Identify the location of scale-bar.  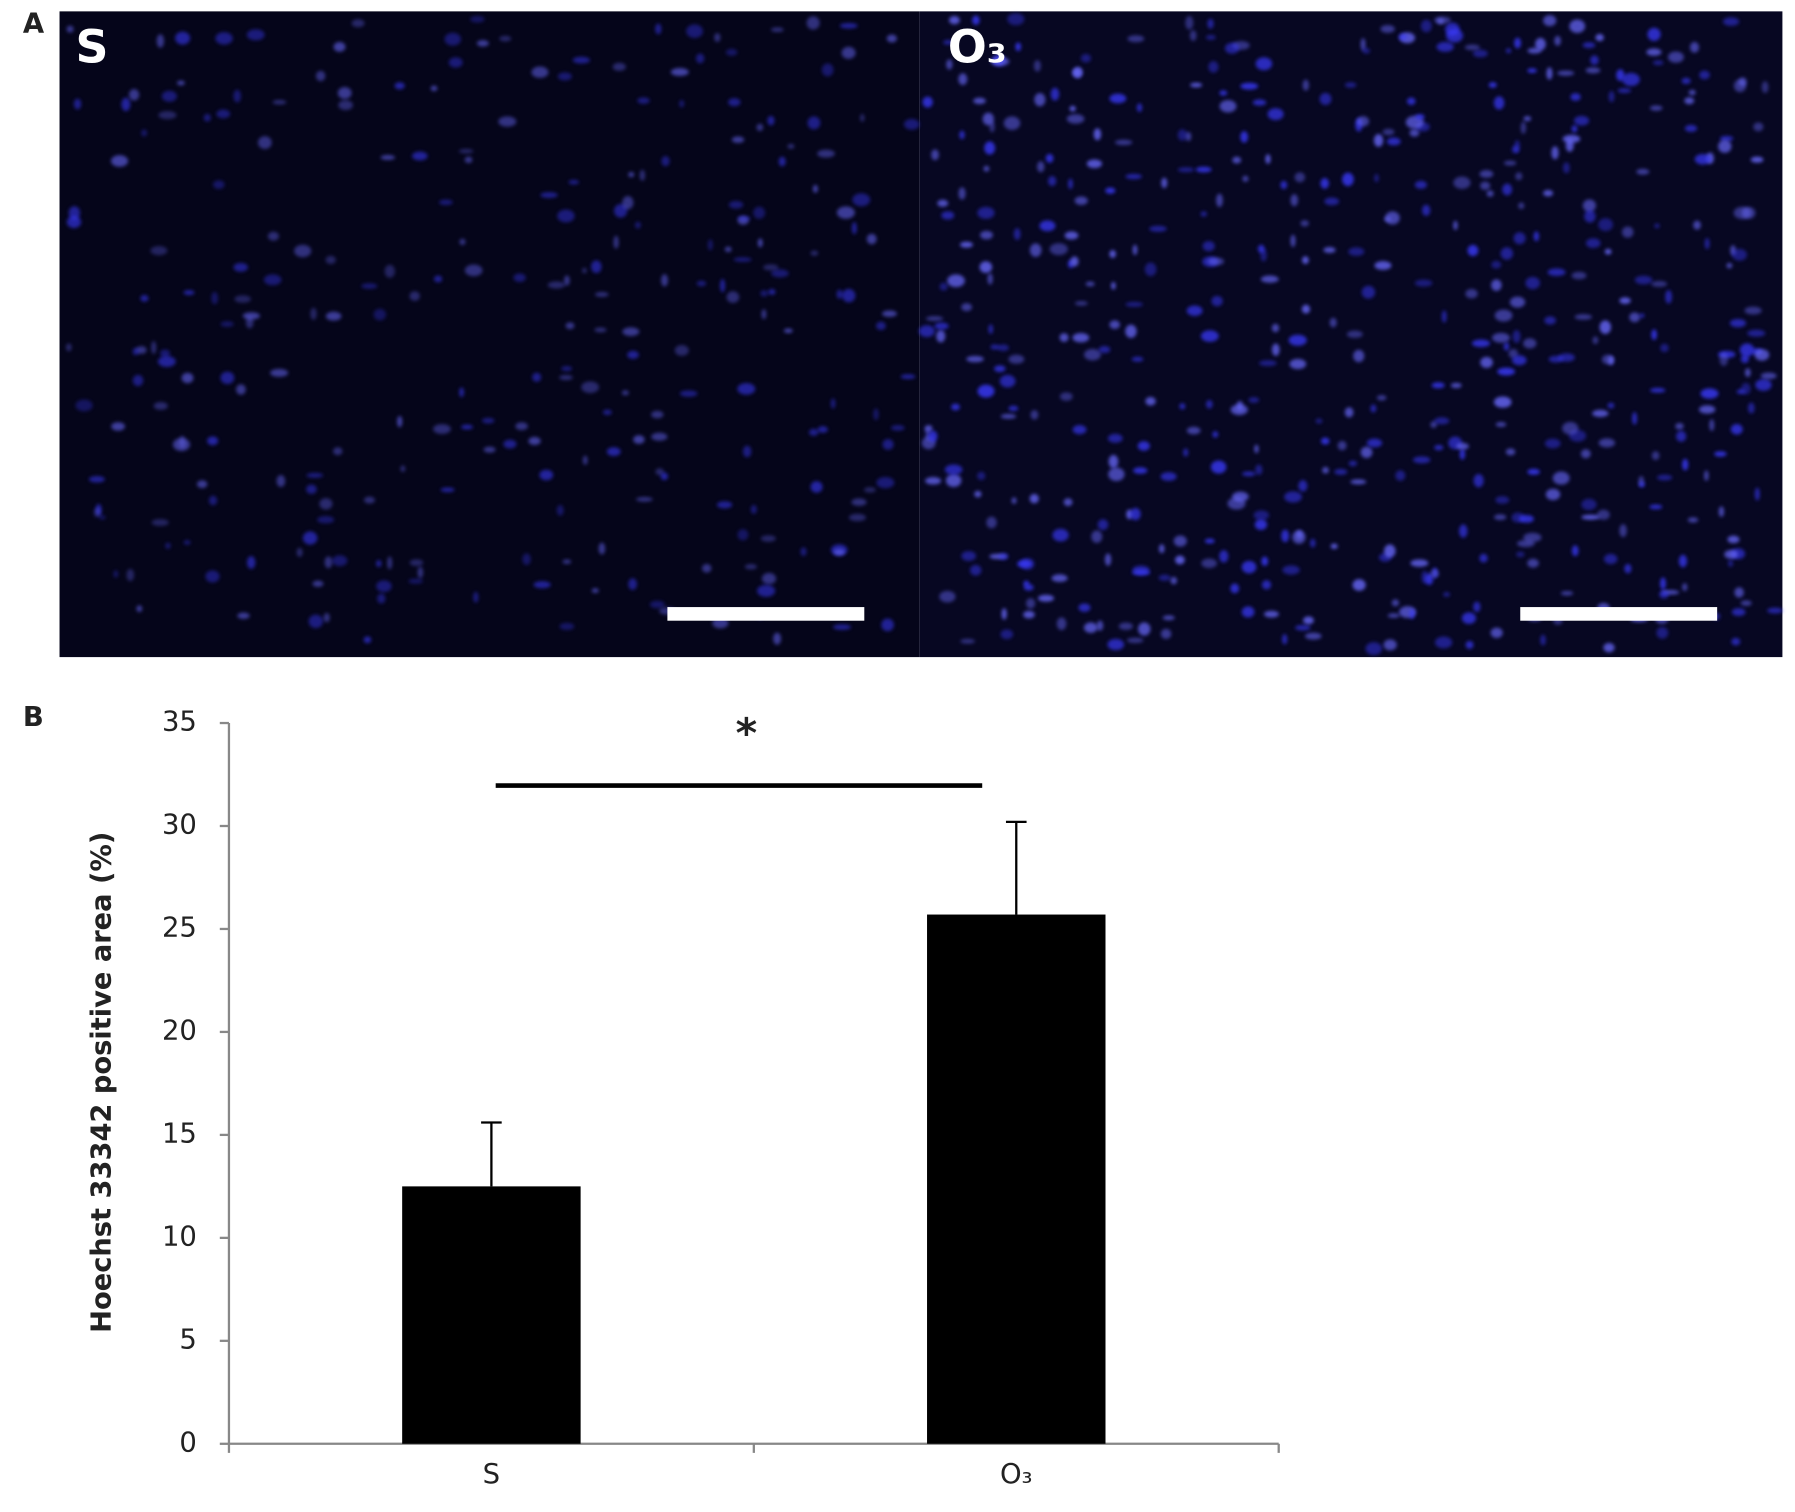
(1619, 614).